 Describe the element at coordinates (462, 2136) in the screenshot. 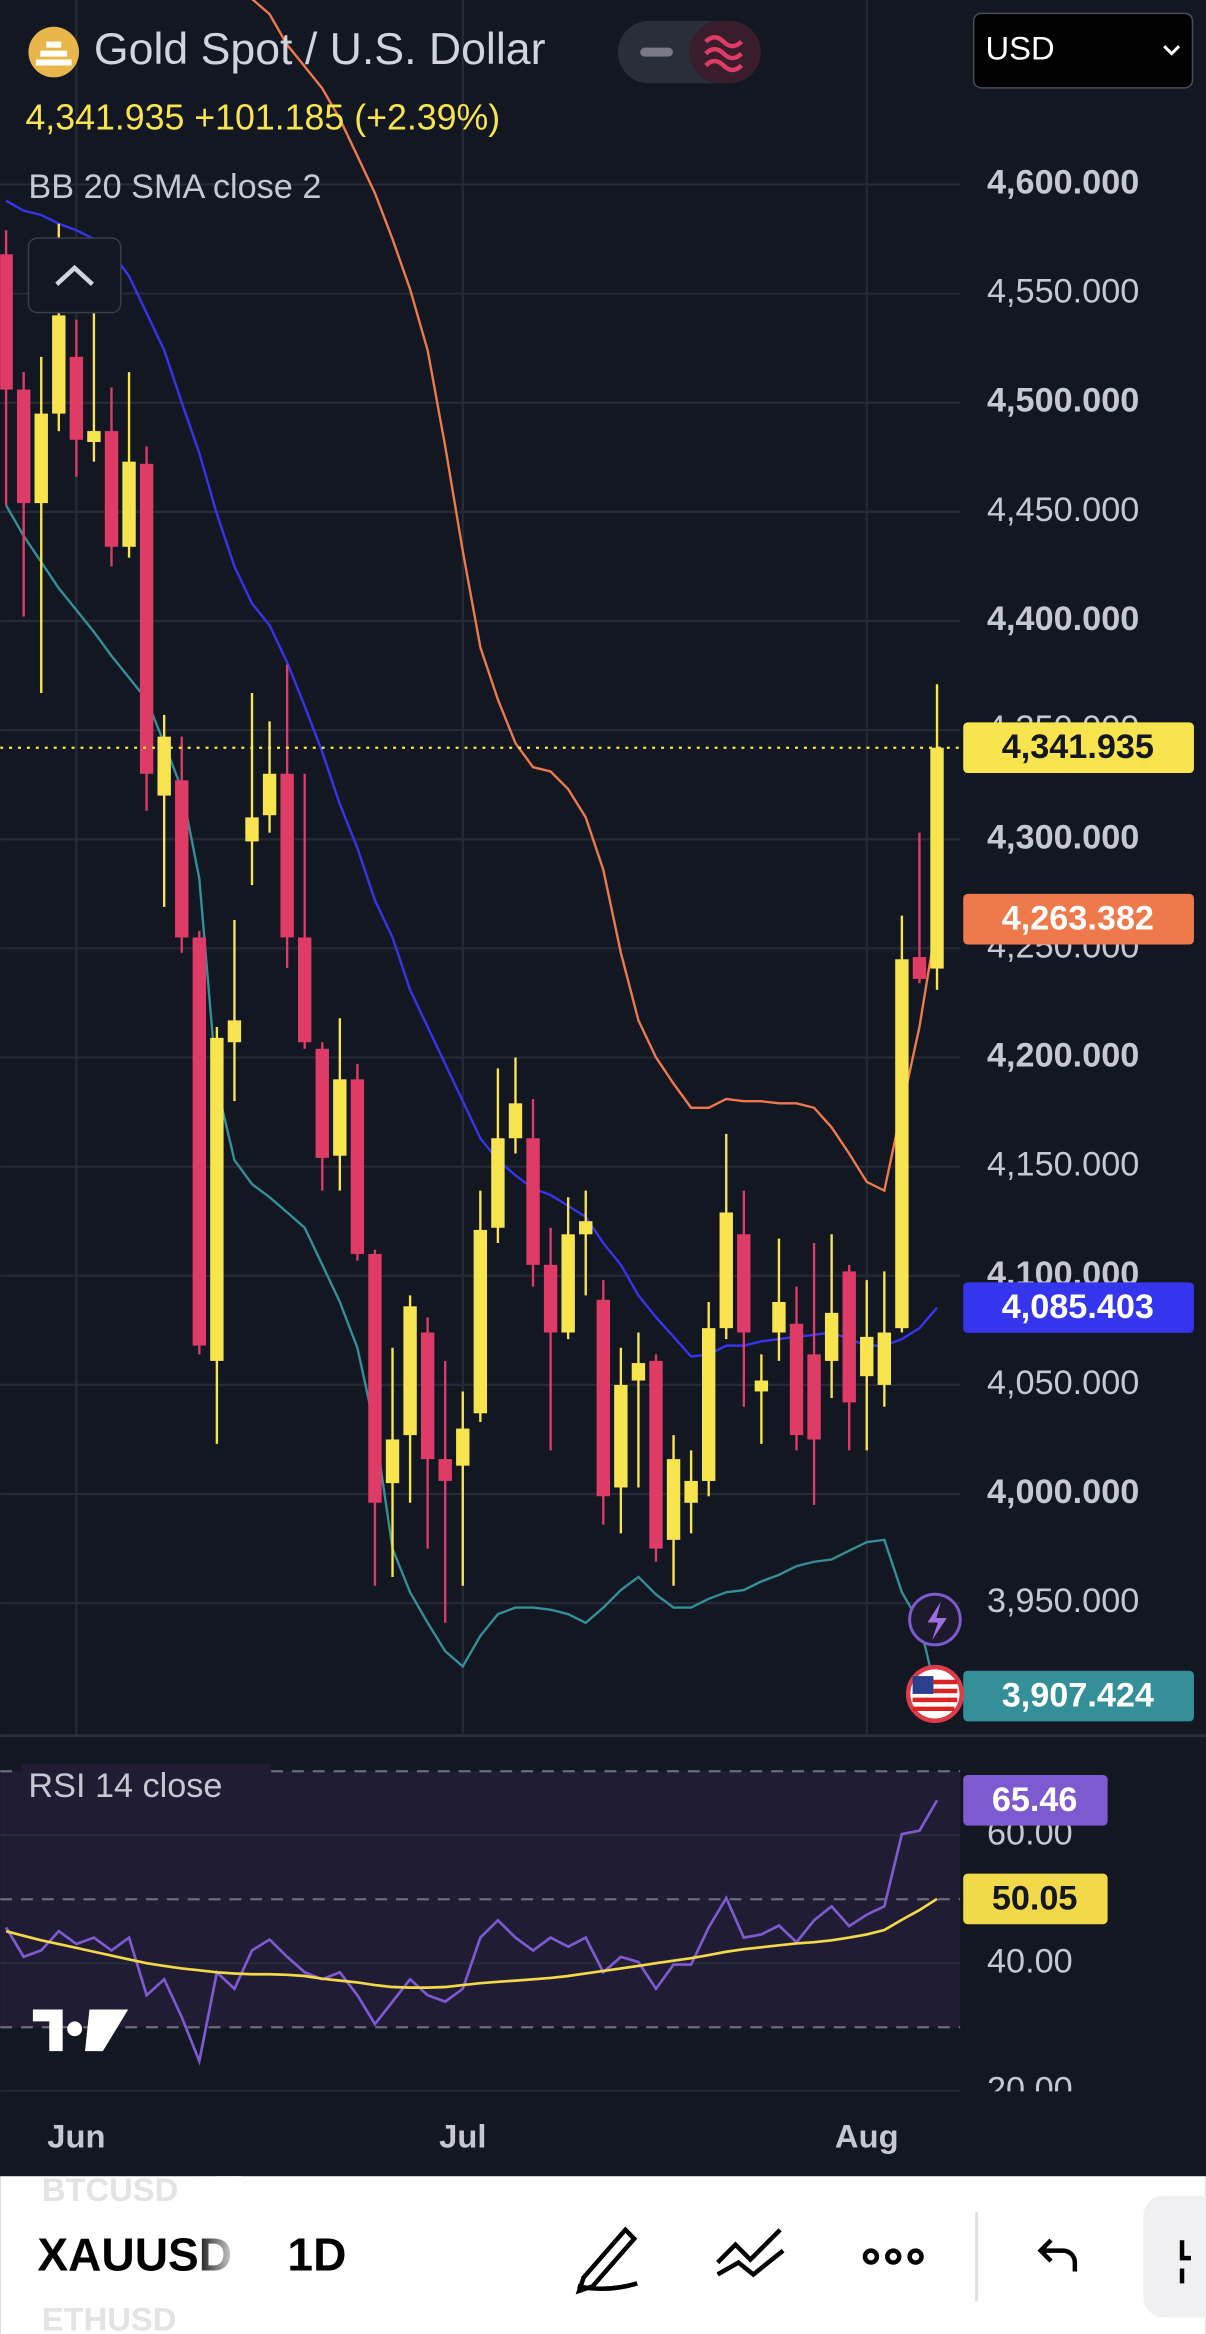

I see `x-tick-label: Jul` at that location.